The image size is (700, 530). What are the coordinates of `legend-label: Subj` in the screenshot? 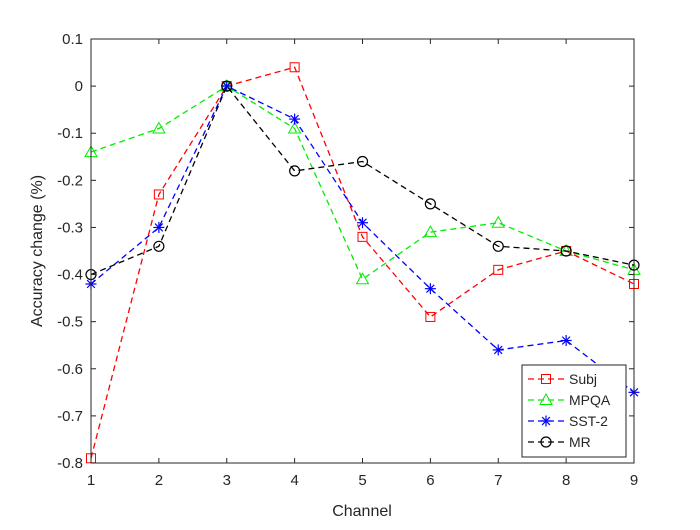 It's located at (583, 379).